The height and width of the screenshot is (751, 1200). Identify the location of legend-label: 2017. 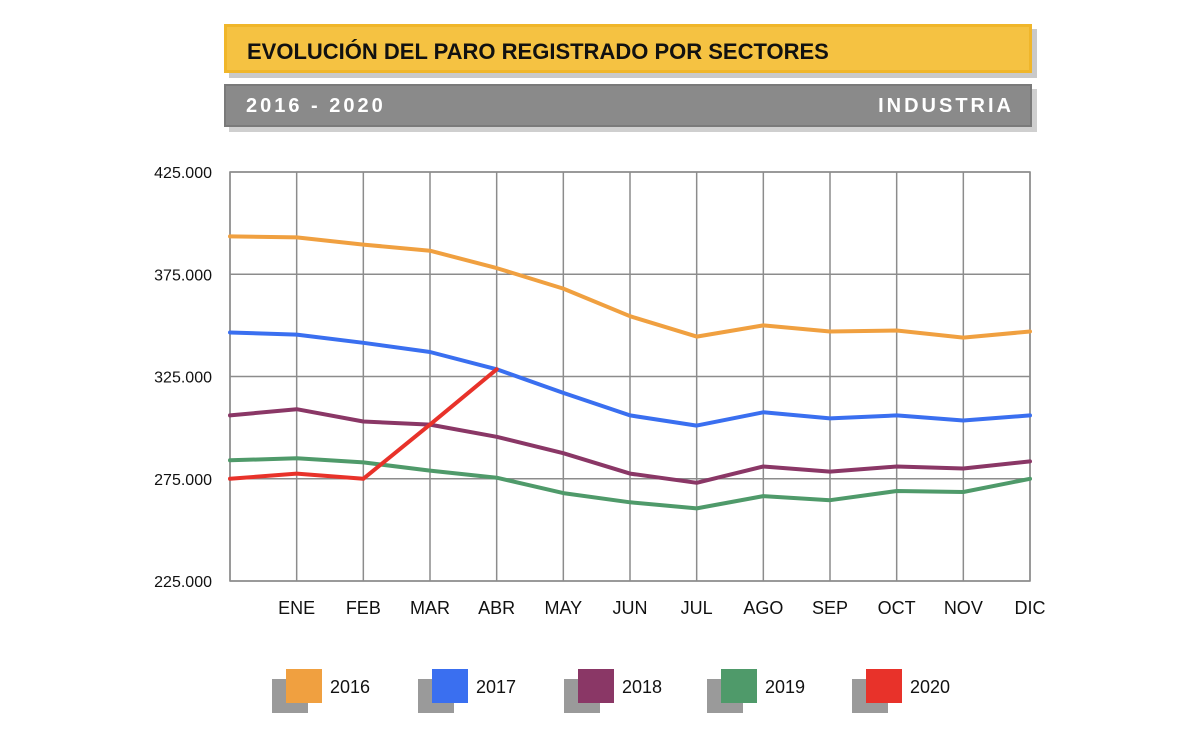
(496, 687).